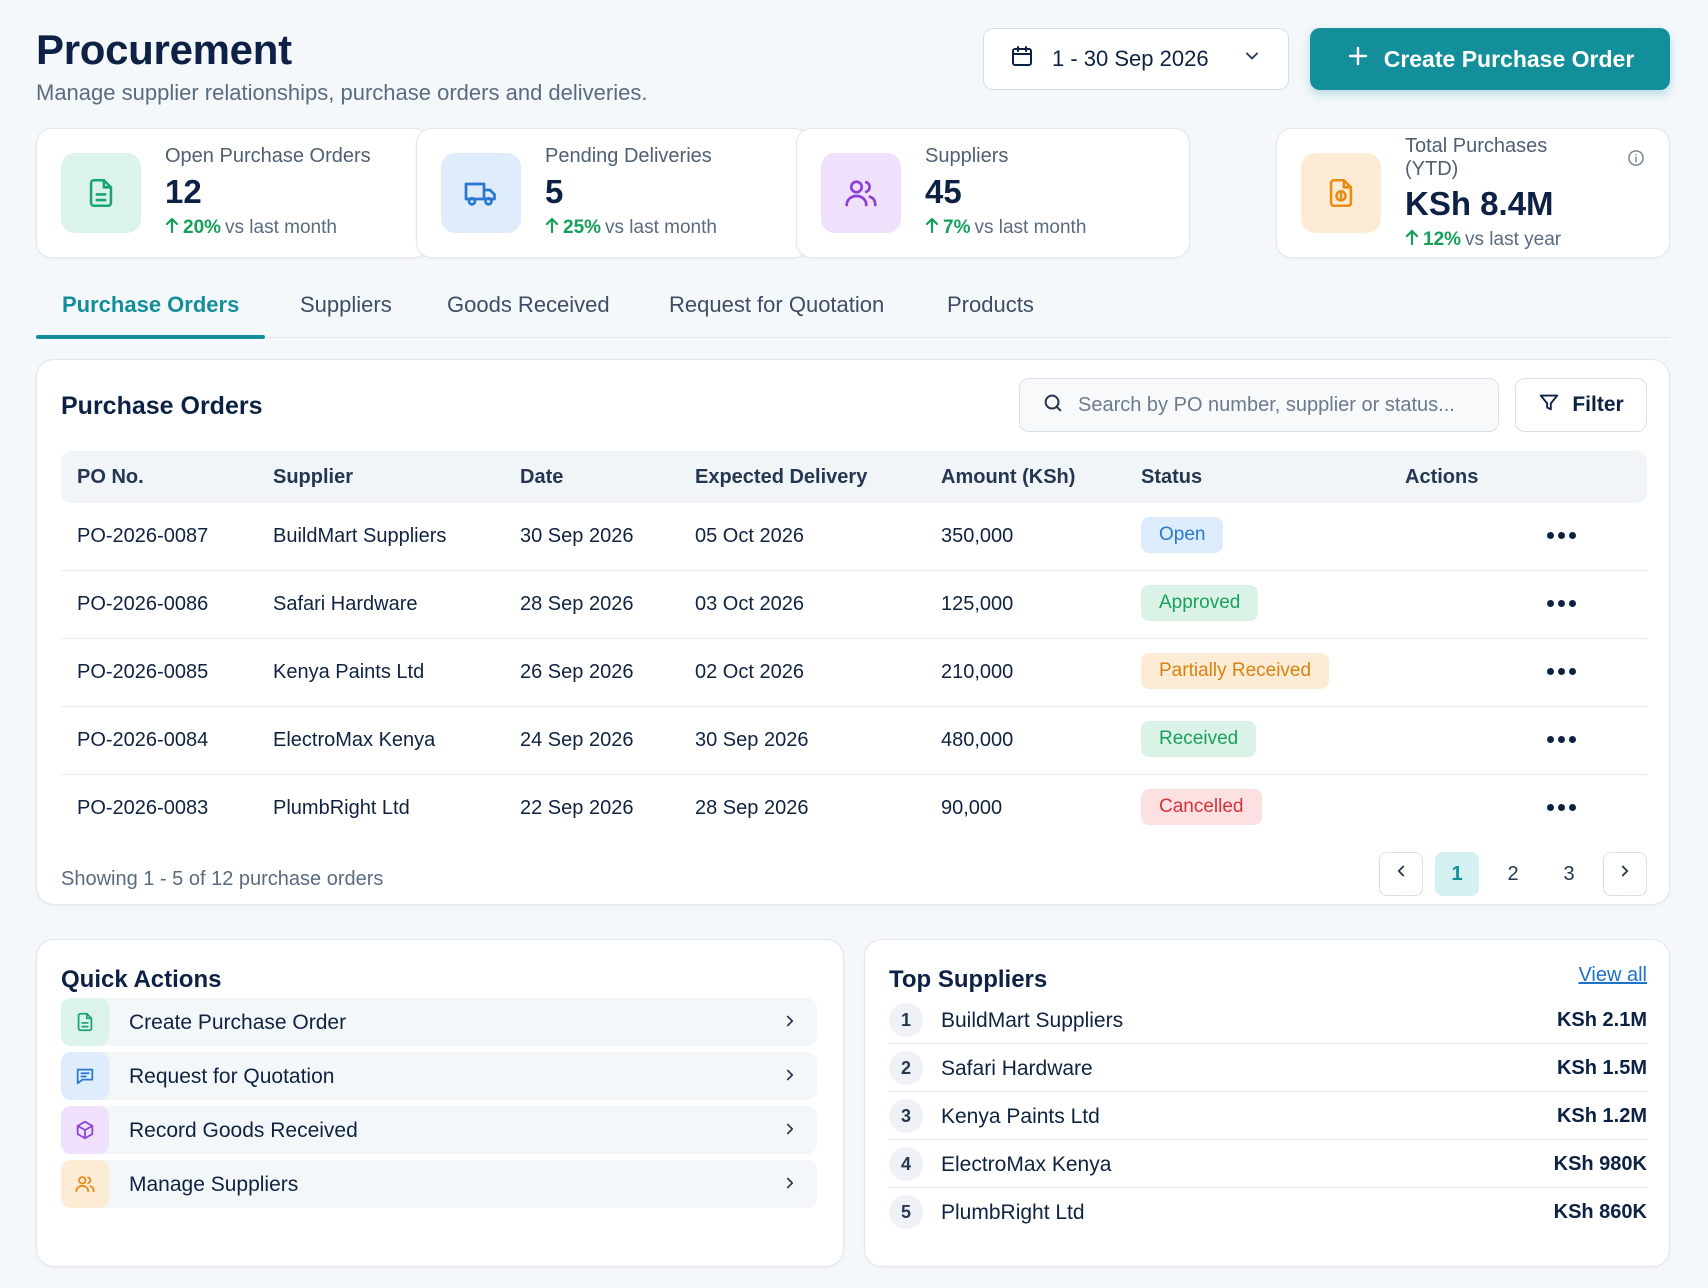  I want to click on filter-label: Filter, so click(1598, 404).